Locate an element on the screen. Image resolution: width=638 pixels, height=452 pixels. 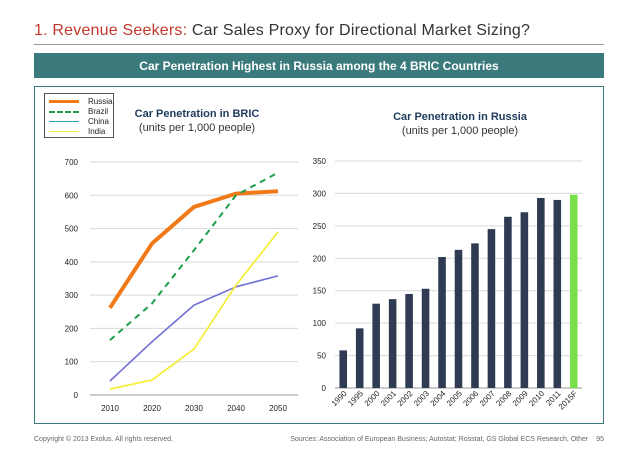
bar-chart-x-tick: 2008 is located at coordinates (503, 398).